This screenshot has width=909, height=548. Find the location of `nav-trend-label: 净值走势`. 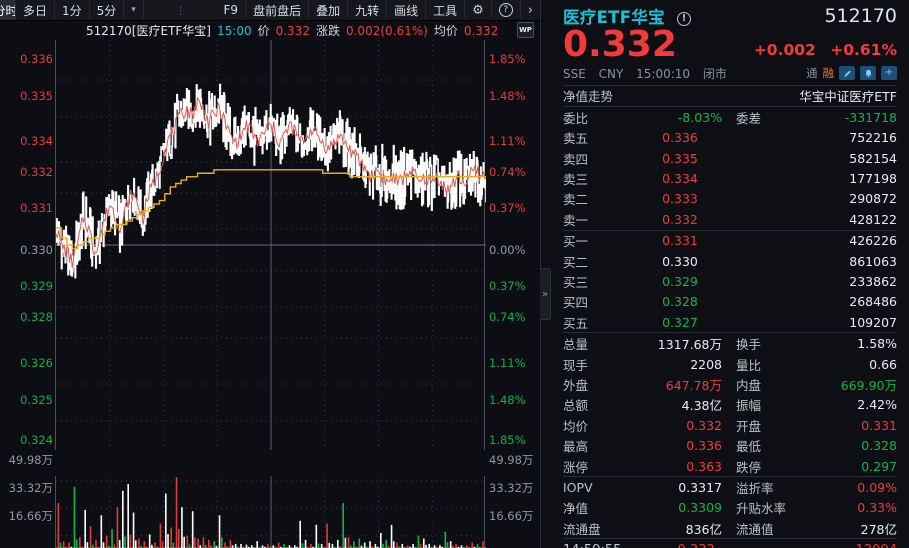

nav-trend-label: 净值走势 is located at coordinates (588, 97).